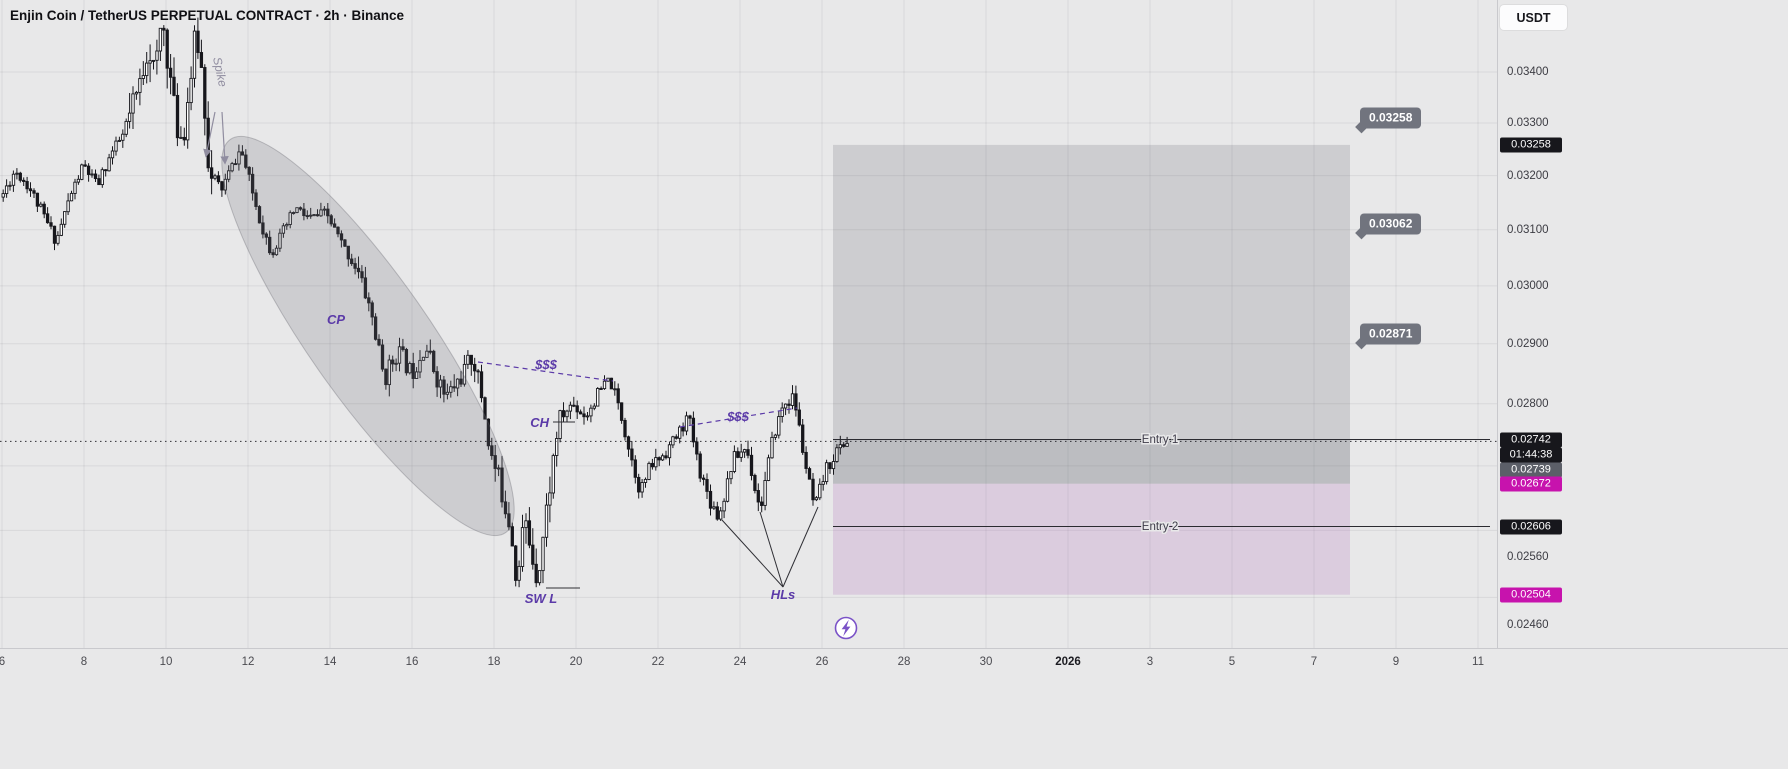 Image resolution: width=1788 pixels, height=769 pixels. I want to click on higher-lows-annotation: HLs, so click(770, 554).